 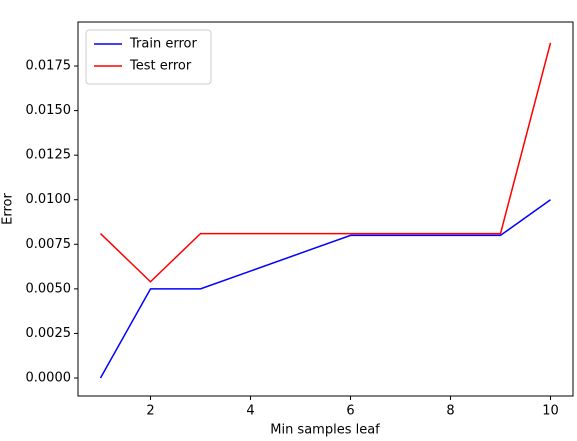 I want to click on x-tick-label: 2, so click(x=150, y=411).